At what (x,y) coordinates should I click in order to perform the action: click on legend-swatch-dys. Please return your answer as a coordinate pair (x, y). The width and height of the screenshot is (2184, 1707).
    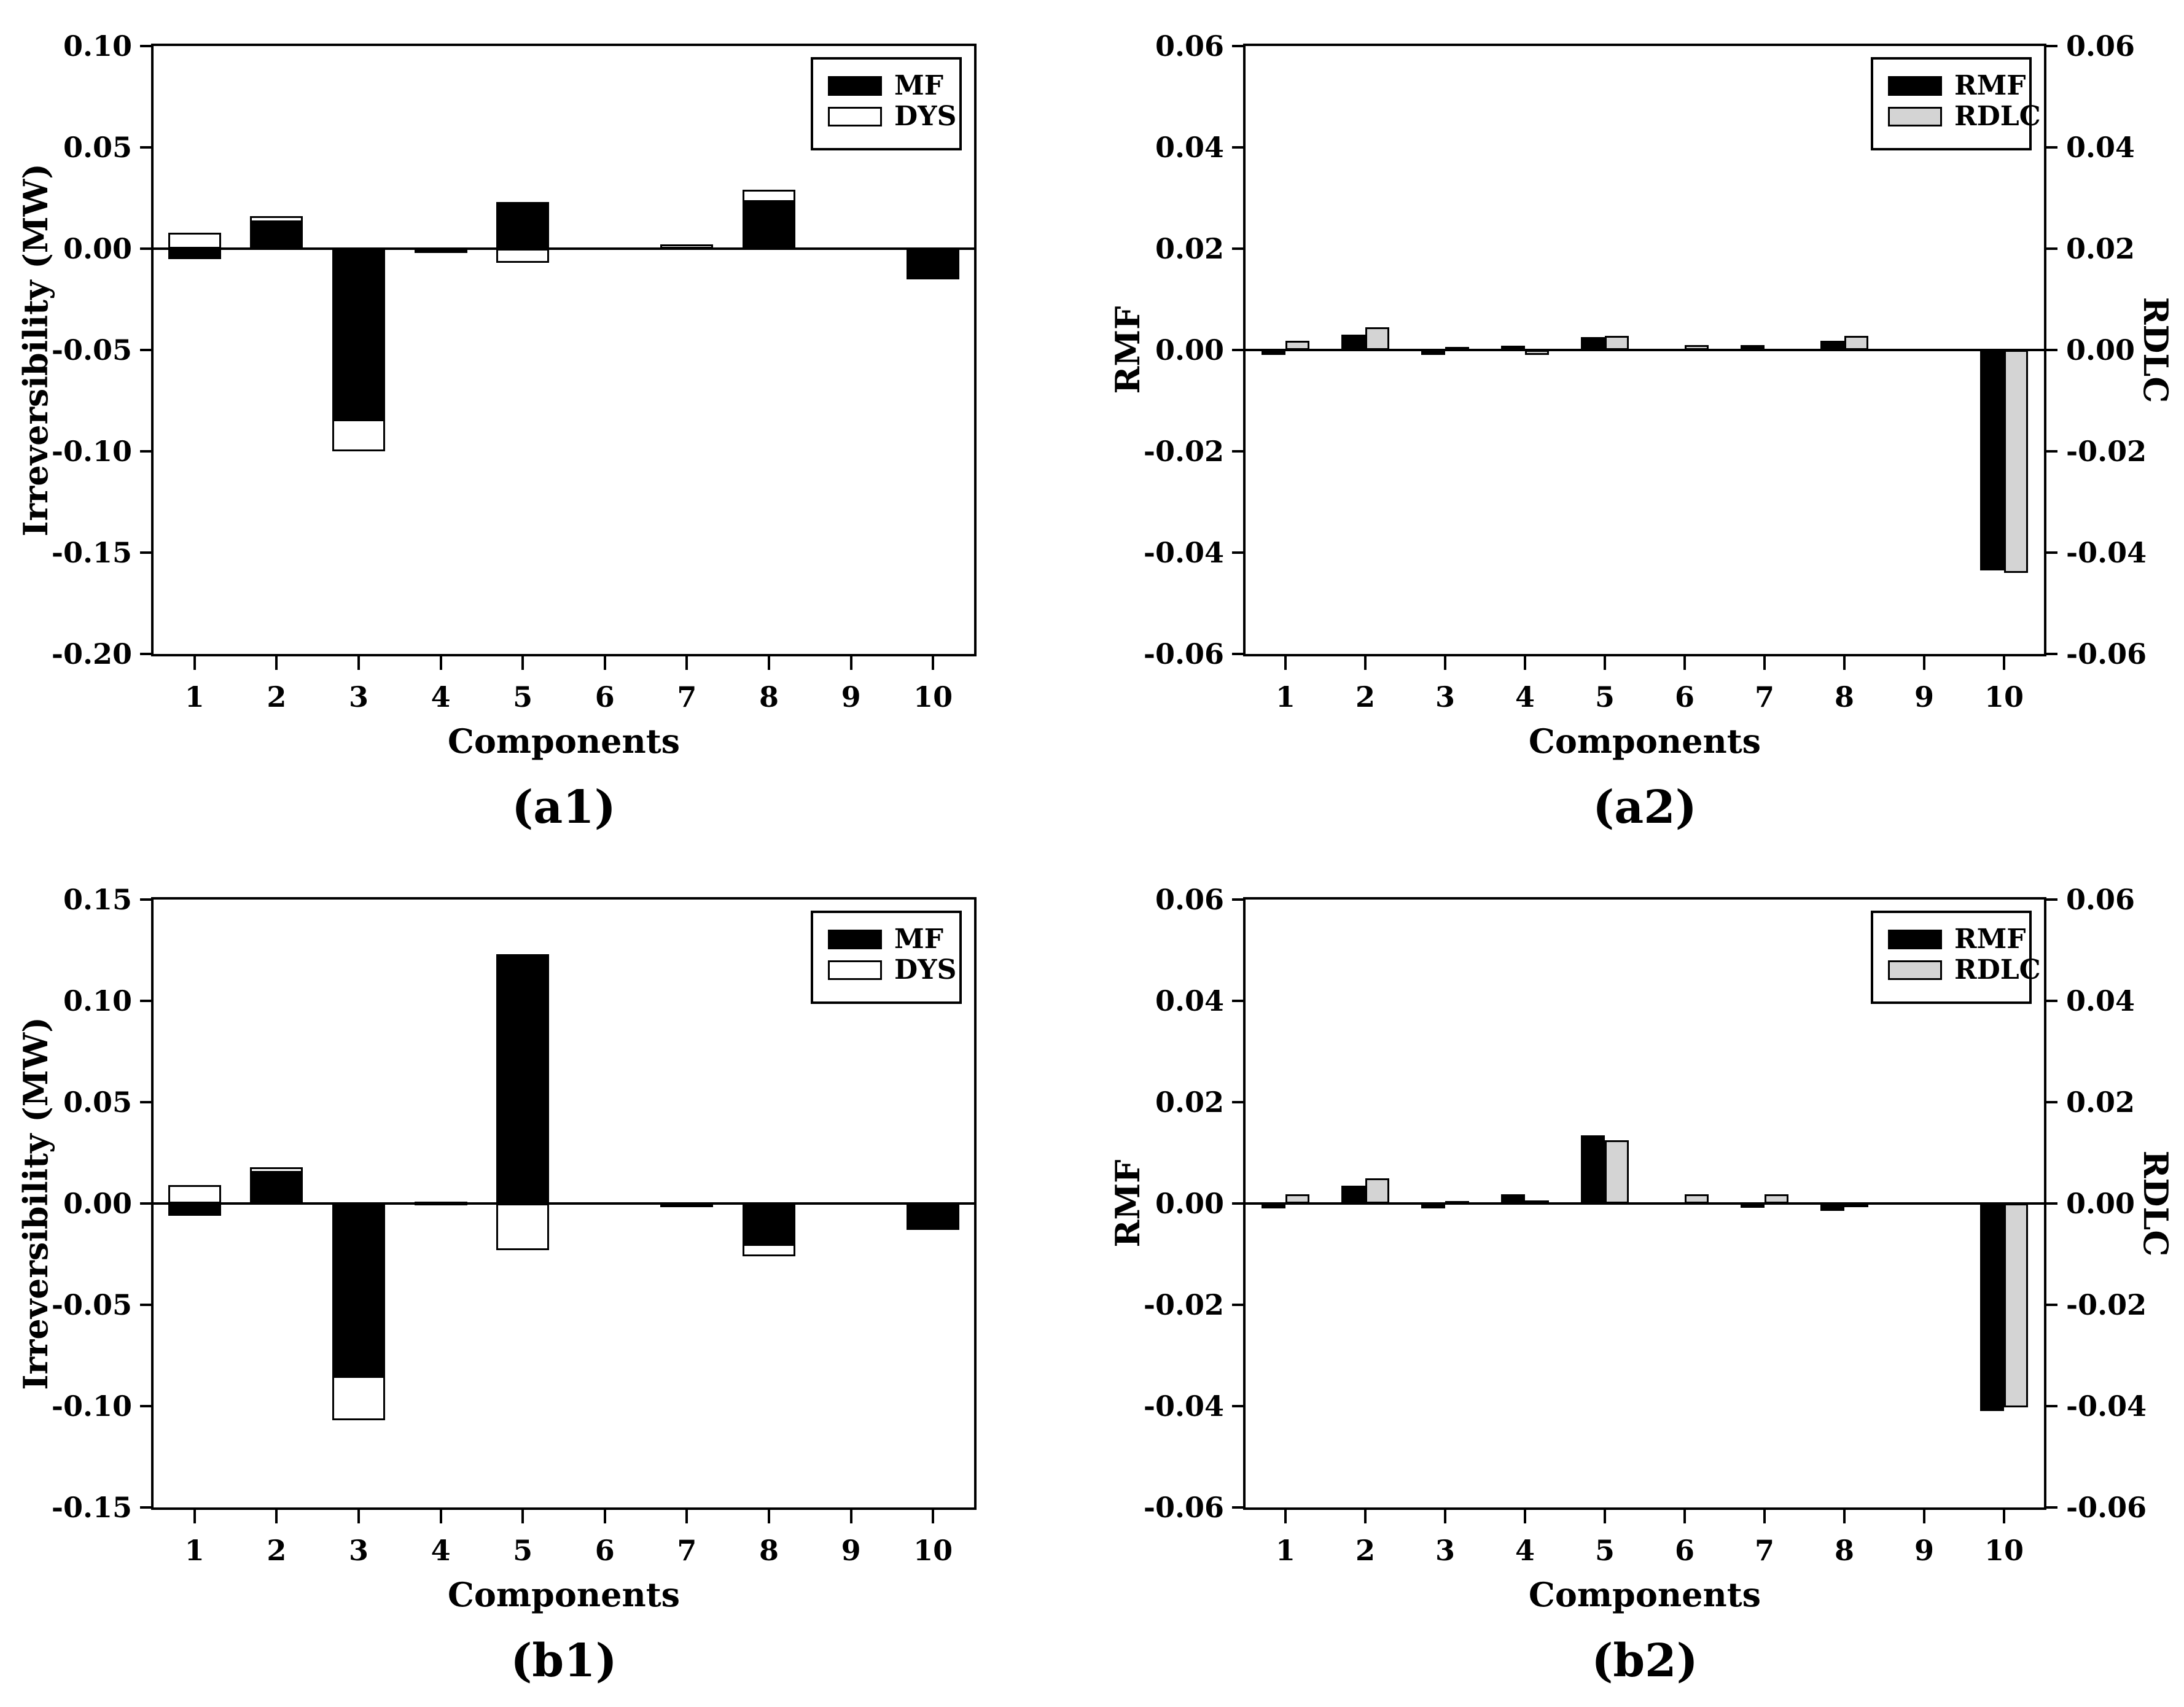
    Looking at the image, I should click on (855, 970).